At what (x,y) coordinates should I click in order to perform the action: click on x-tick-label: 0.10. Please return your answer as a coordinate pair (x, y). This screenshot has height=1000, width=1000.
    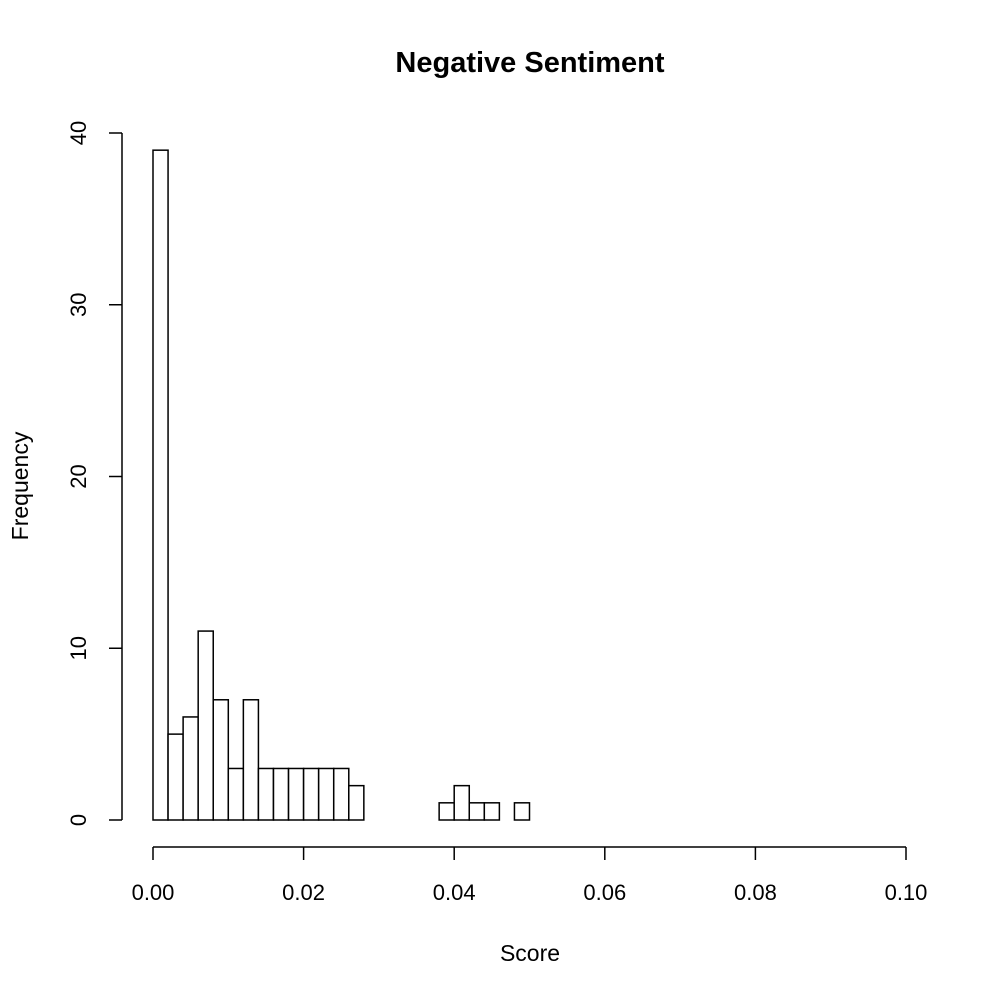
    Looking at the image, I should click on (906, 892).